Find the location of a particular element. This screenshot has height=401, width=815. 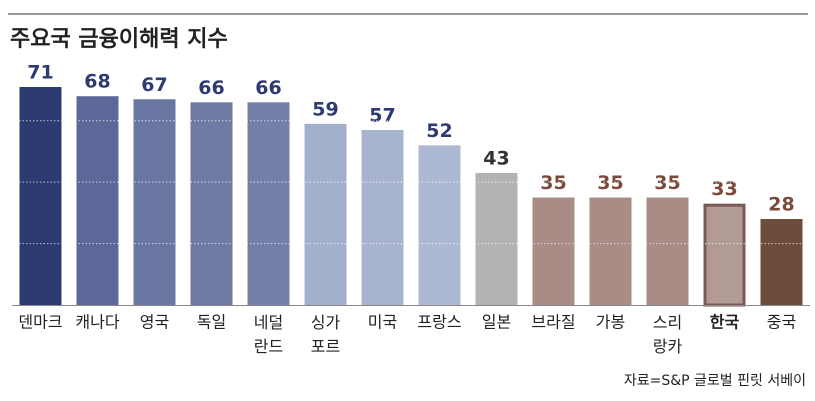

x-tick-label: 일본 is located at coordinates (496, 322).